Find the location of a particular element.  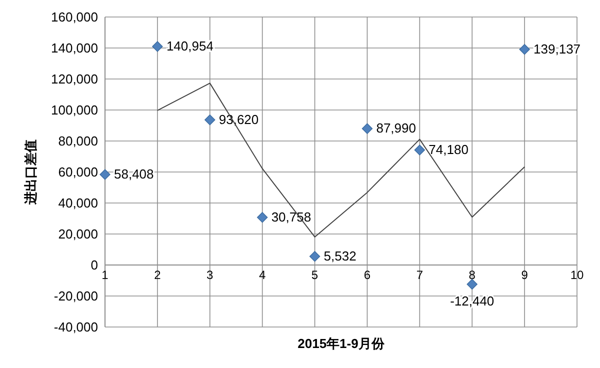

data-label: 74,180 is located at coordinates (448, 150).